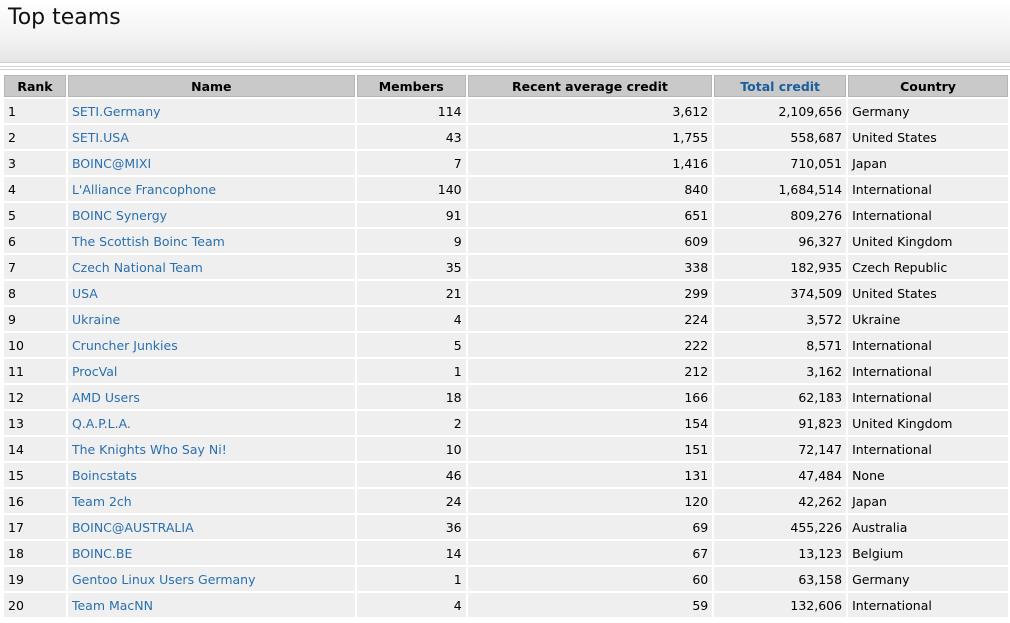 The height and width of the screenshot is (623, 1010). Describe the element at coordinates (116, 111) in the screenshot. I see `team-name-link: SETI.Germany` at that location.